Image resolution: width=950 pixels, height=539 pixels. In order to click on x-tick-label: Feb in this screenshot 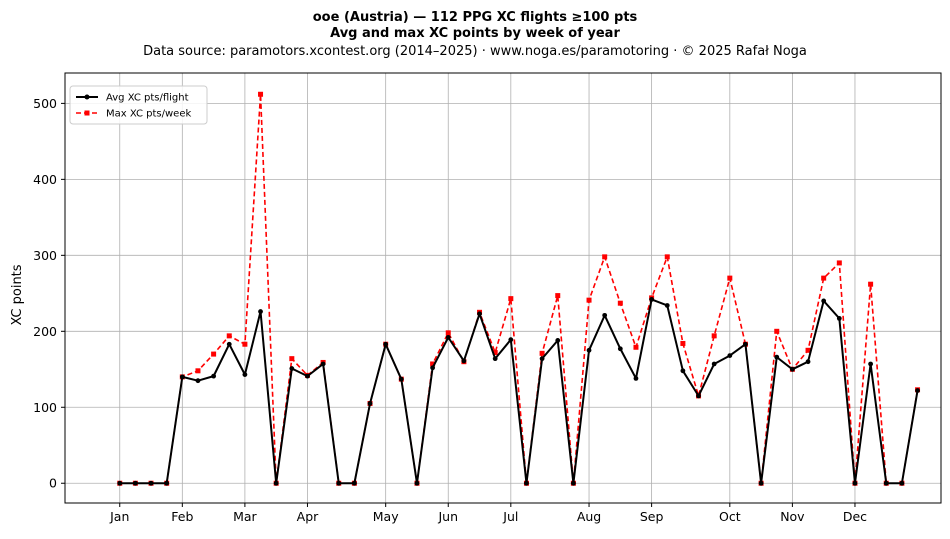, I will do `click(182, 516)`.